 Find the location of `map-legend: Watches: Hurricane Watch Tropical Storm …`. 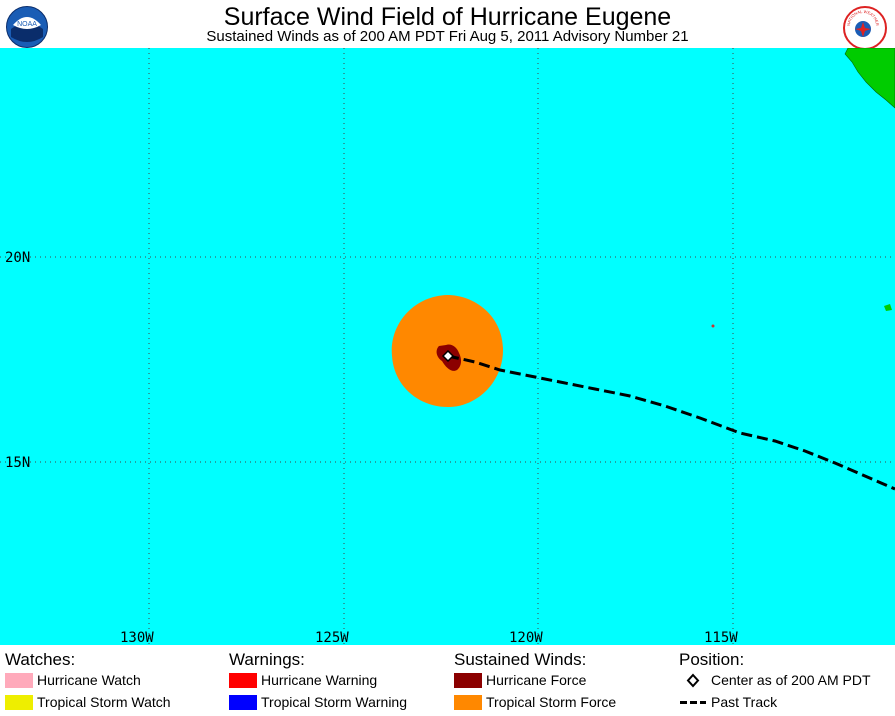

map-legend: Watches: Hurricane Watch Tropical Storm … is located at coordinates (447, 680).